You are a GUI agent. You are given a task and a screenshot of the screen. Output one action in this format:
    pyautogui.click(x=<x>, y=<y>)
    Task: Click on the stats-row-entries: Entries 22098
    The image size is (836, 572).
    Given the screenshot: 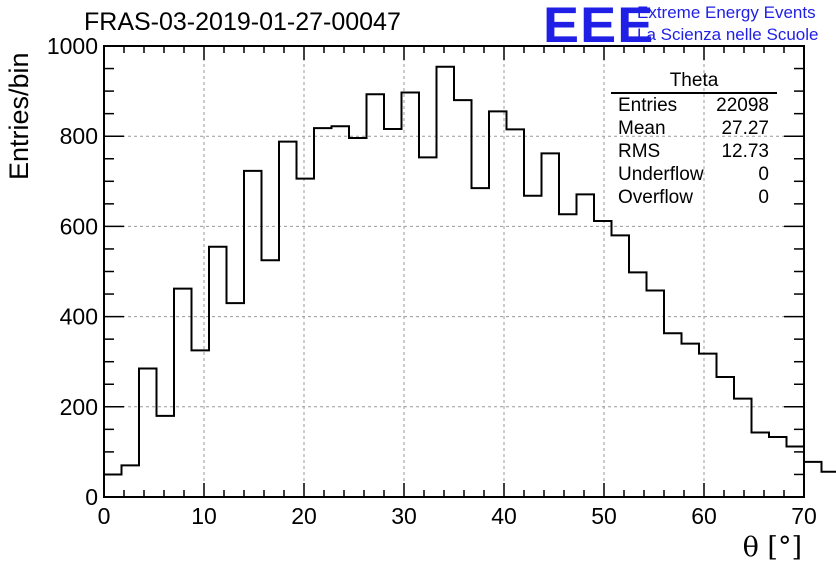 What is the action you would take?
    pyautogui.click(x=694, y=105)
    